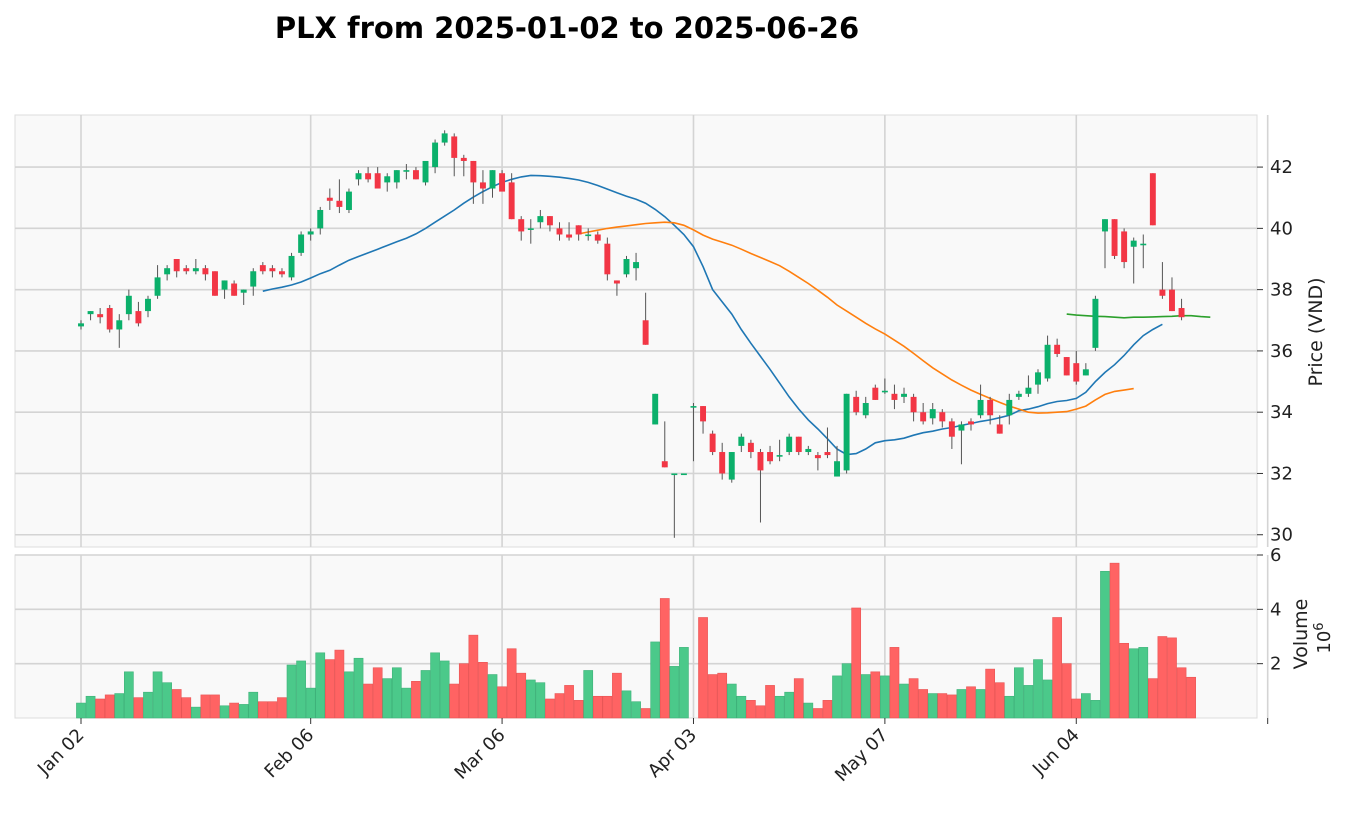 The width and height of the screenshot is (1357, 817). Describe the element at coordinates (1281, 412) in the screenshot. I see `price-tick-label: 34` at that location.